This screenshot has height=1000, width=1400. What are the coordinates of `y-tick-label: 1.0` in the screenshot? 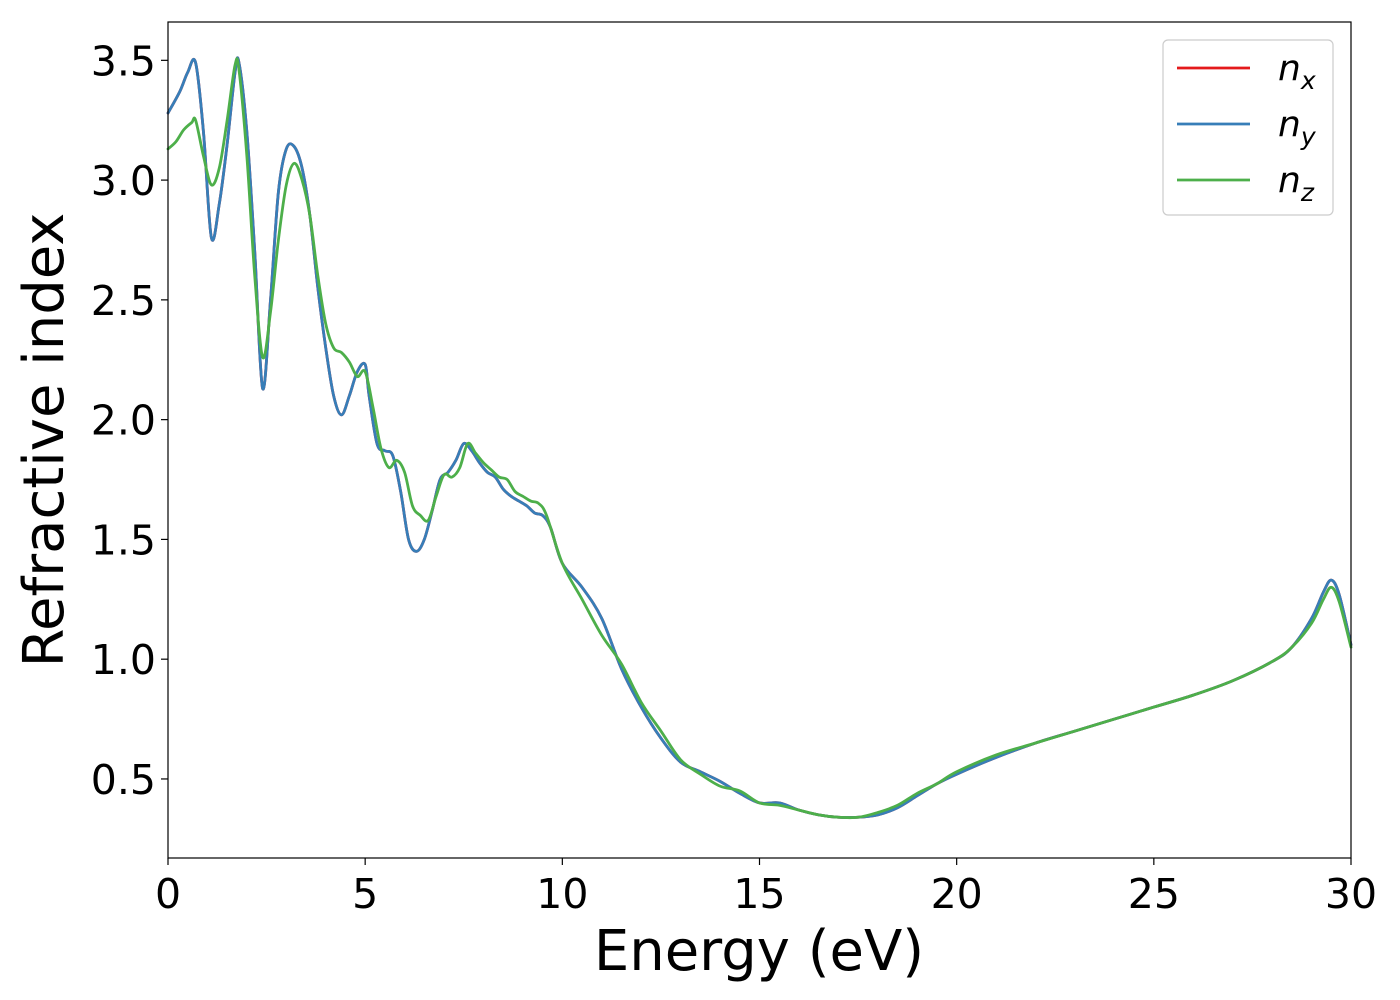 It's located at (123, 660).